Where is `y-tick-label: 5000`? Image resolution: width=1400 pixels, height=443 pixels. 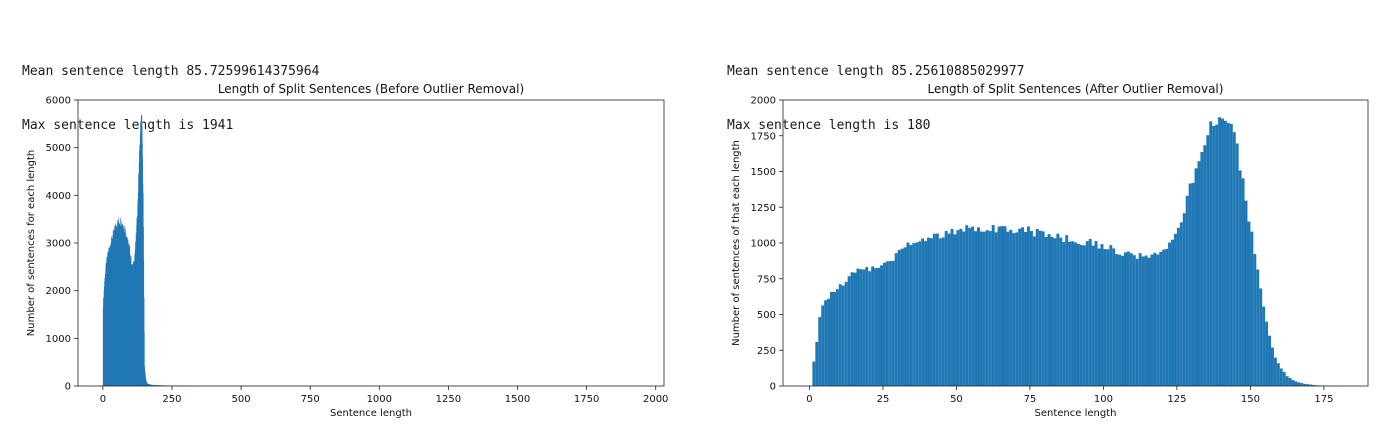
y-tick-label: 5000 is located at coordinates (58, 148).